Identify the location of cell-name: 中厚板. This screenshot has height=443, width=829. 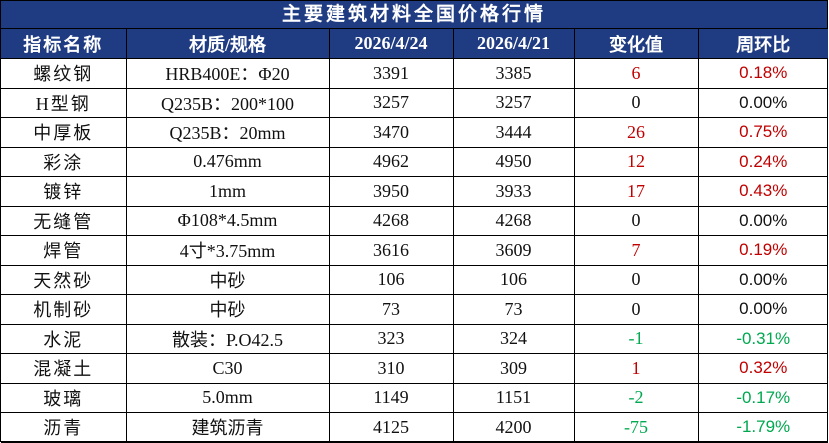
(64, 132).